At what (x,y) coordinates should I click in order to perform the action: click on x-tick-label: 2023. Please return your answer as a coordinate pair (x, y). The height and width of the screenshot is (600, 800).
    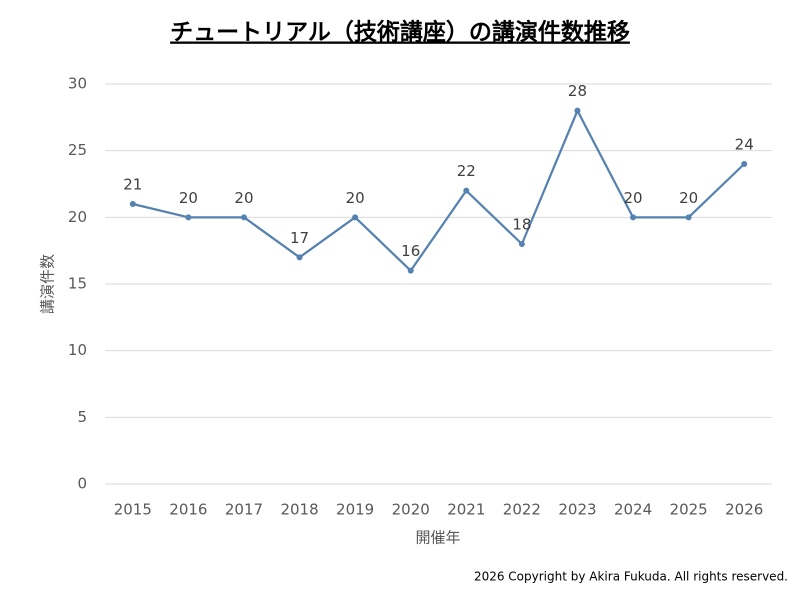
    Looking at the image, I should click on (577, 510).